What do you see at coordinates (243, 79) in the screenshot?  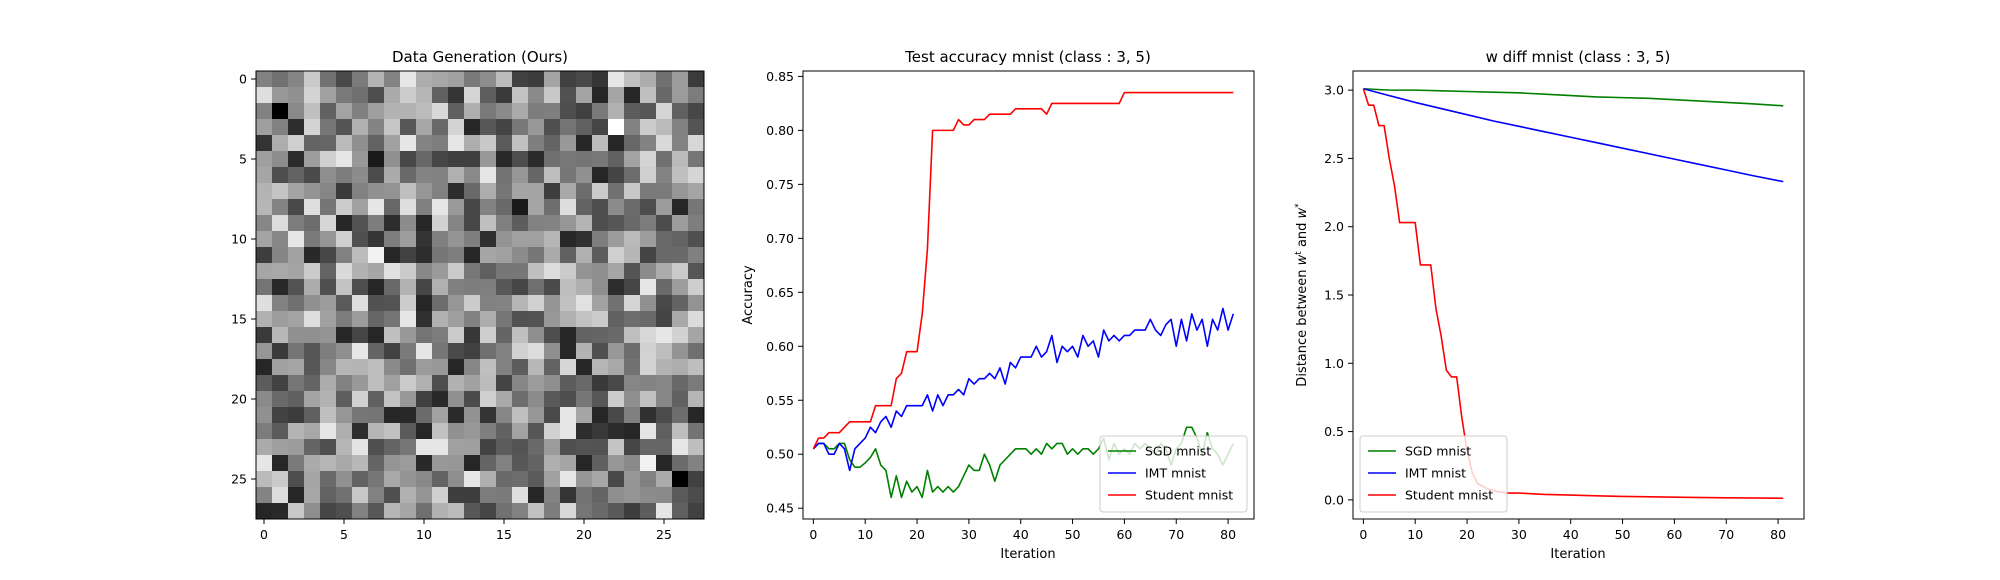 I see `heatmap-y-tick-label: 0` at bounding box center [243, 79].